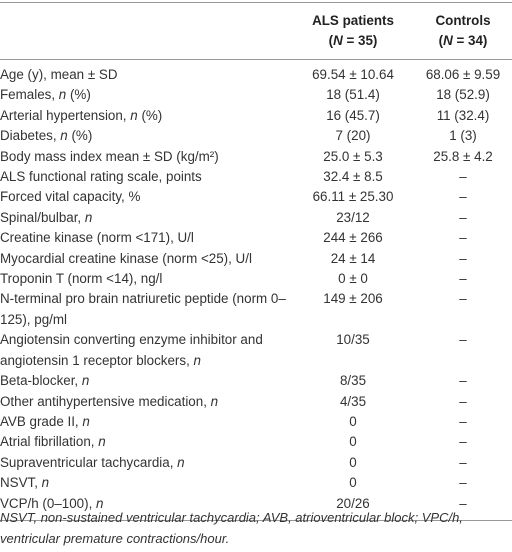 Image resolution: width=512 pixels, height=552 pixels. I want to click on header-empty, so click(146, 31).